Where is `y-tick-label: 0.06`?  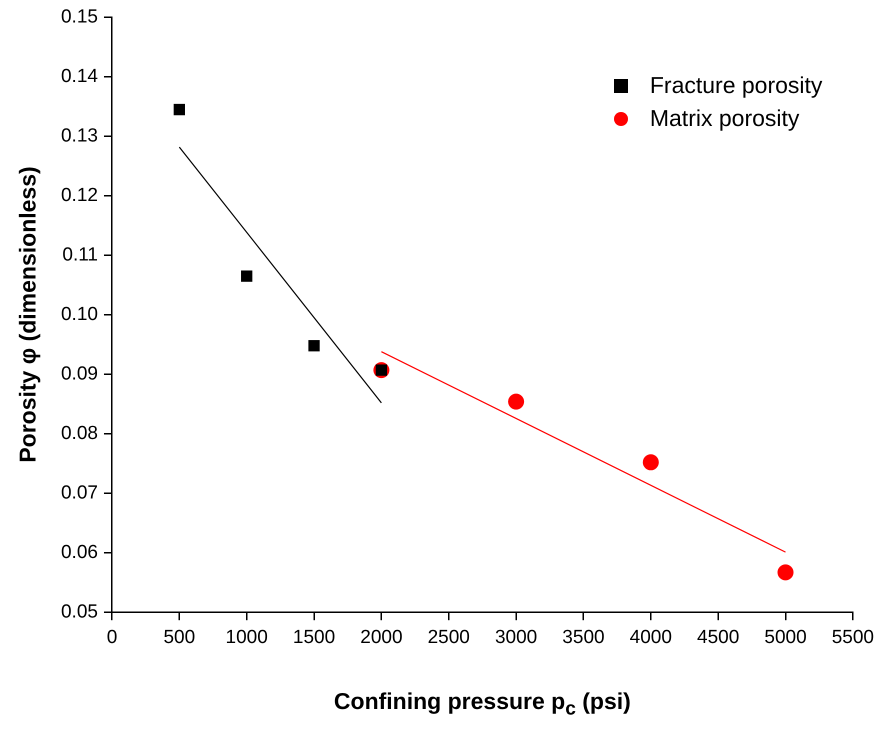
y-tick-label: 0.06 is located at coordinates (79, 552).